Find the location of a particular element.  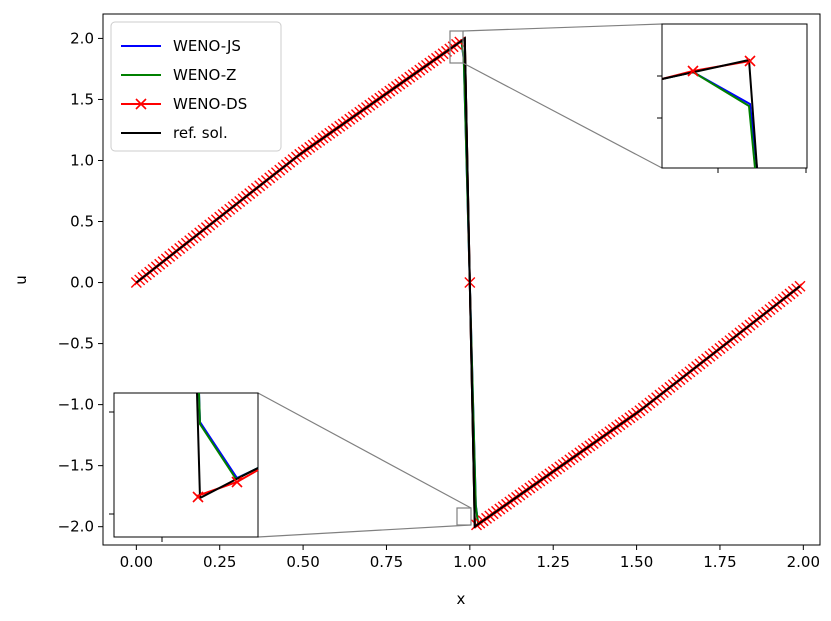

y-axis-title: u is located at coordinates (21, 280).